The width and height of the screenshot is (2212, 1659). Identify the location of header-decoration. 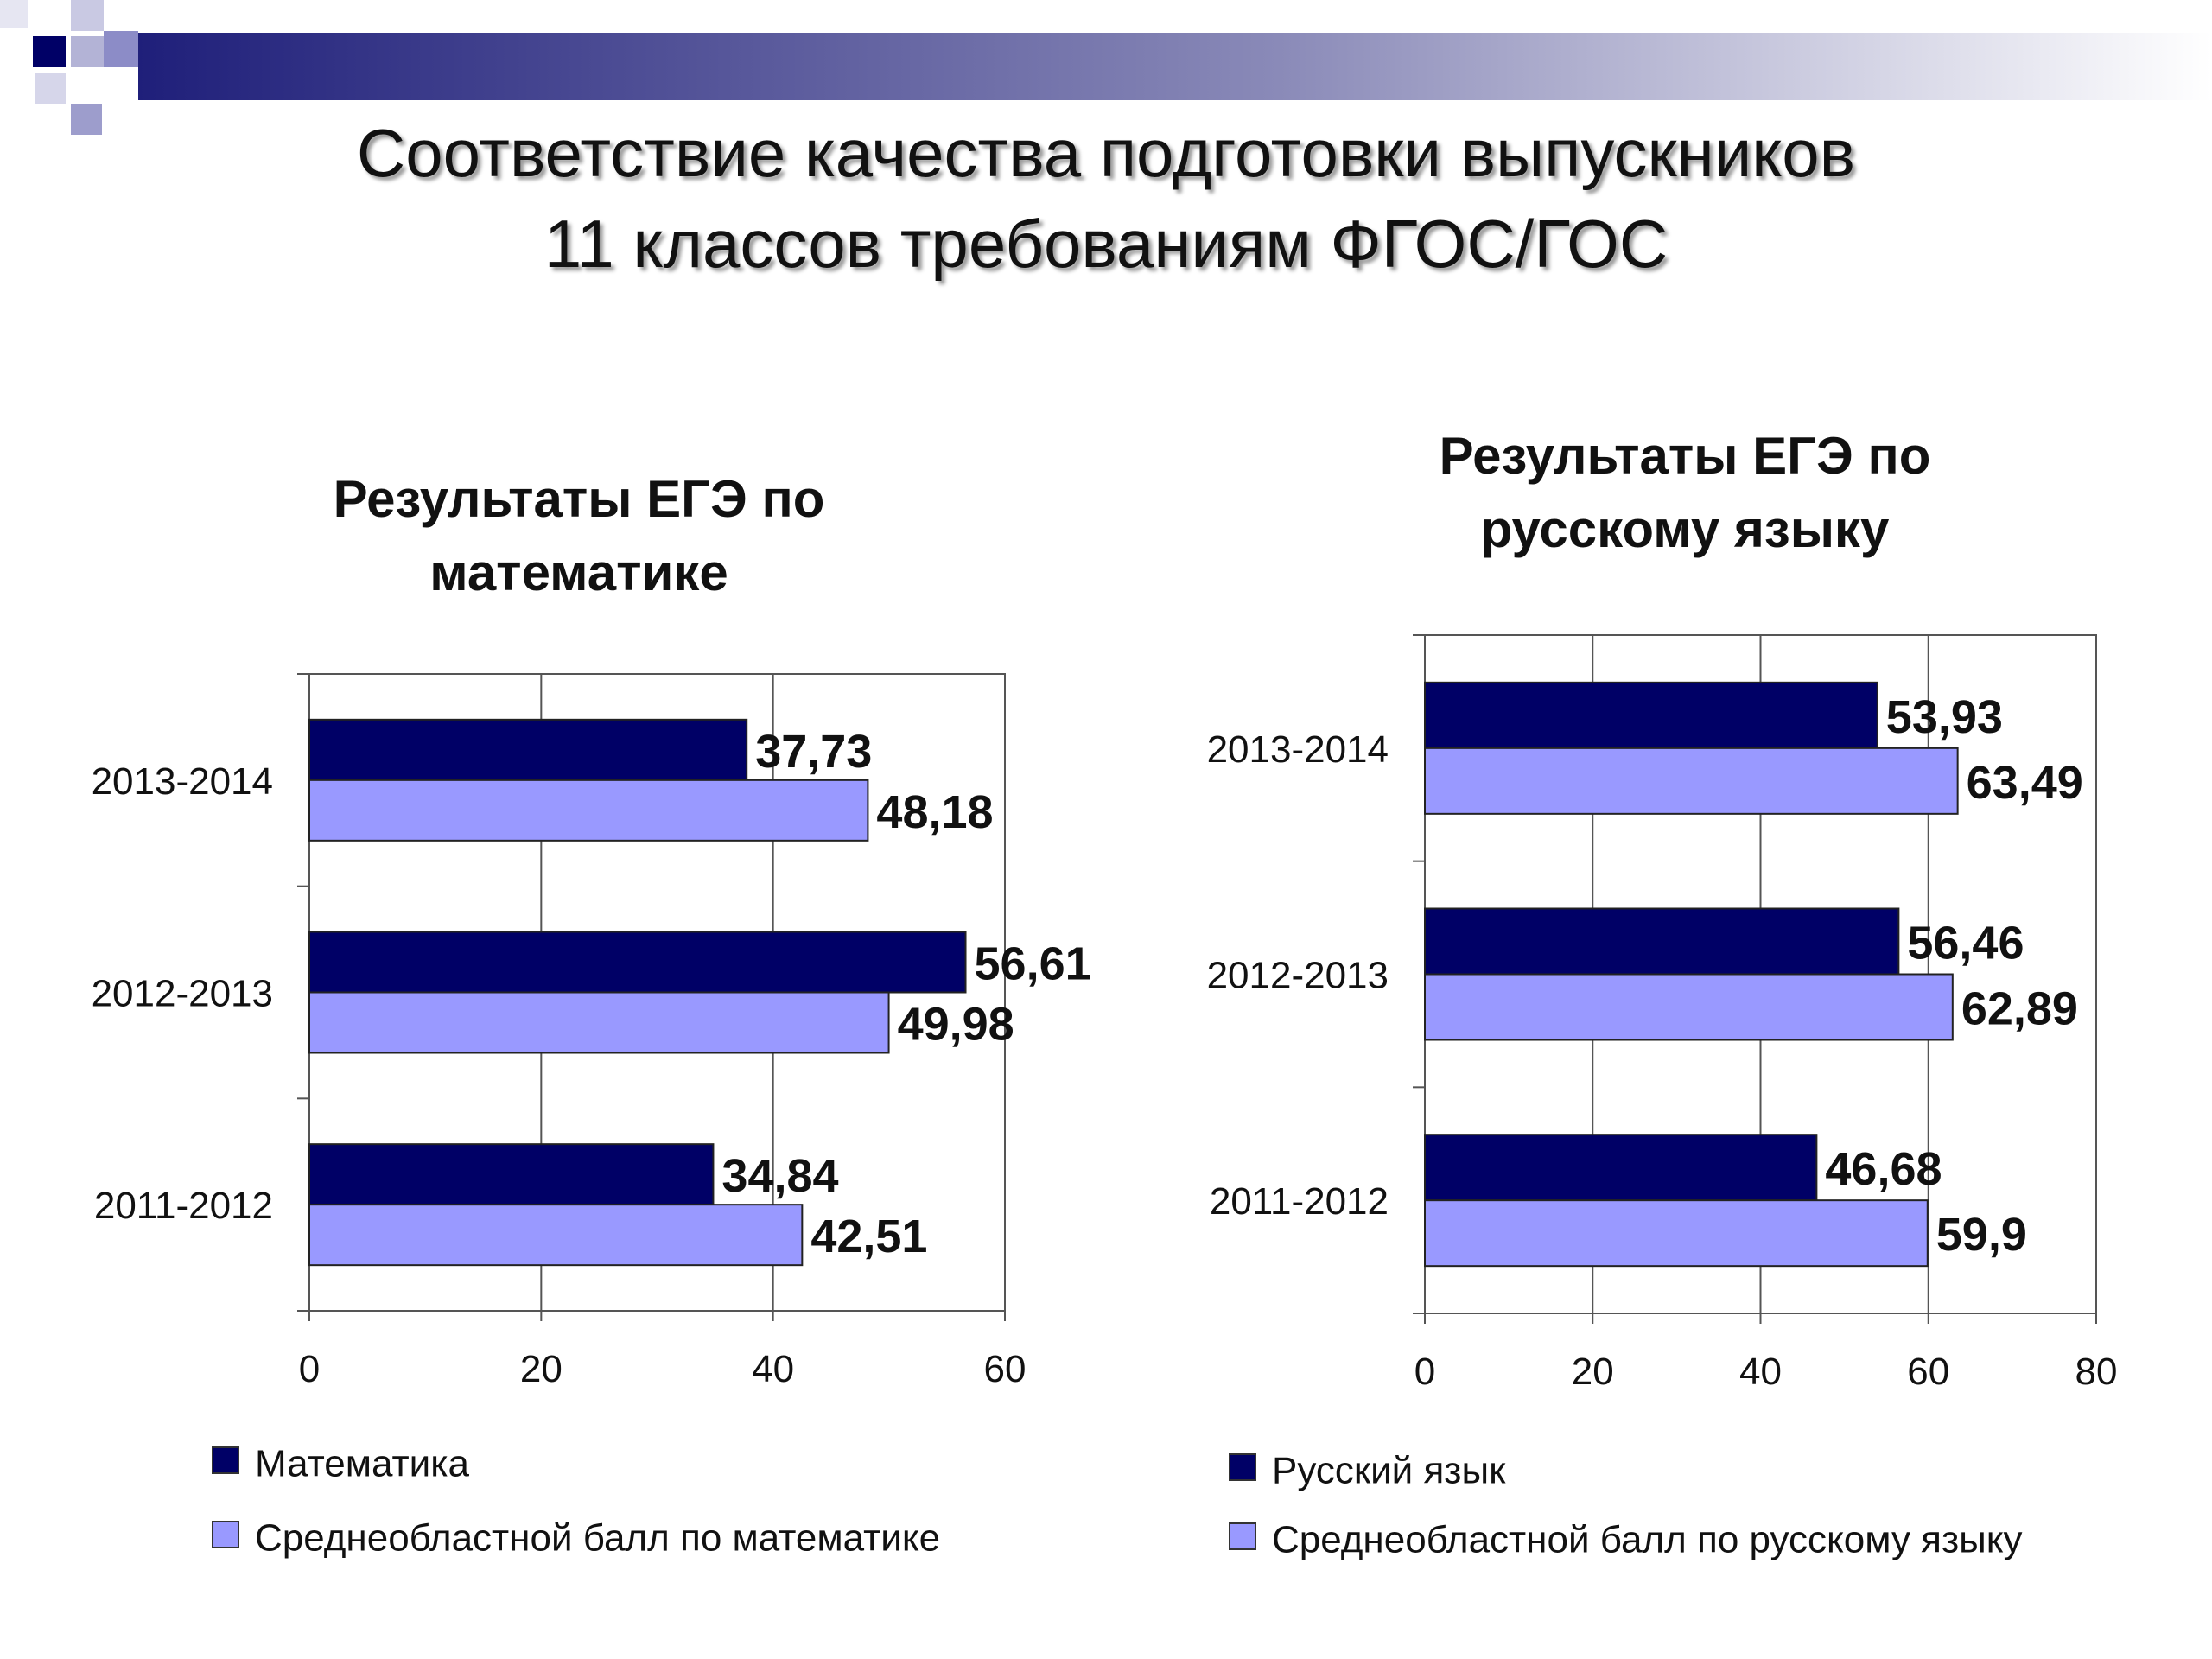
(1106, 67).